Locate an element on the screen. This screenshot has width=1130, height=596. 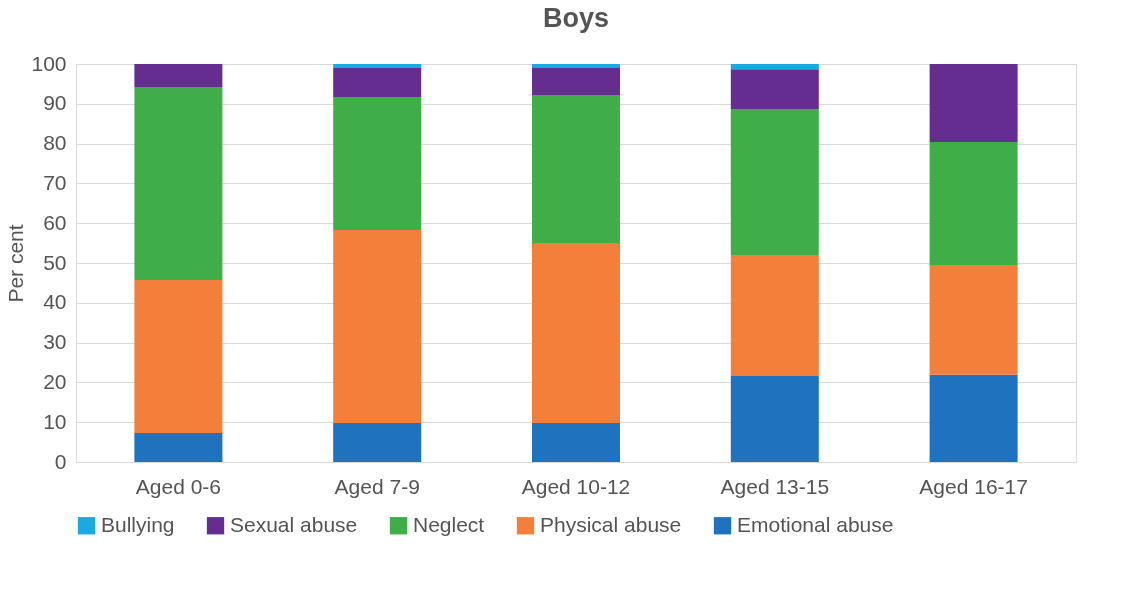
y-tick-label: 60 is located at coordinates (55, 222).